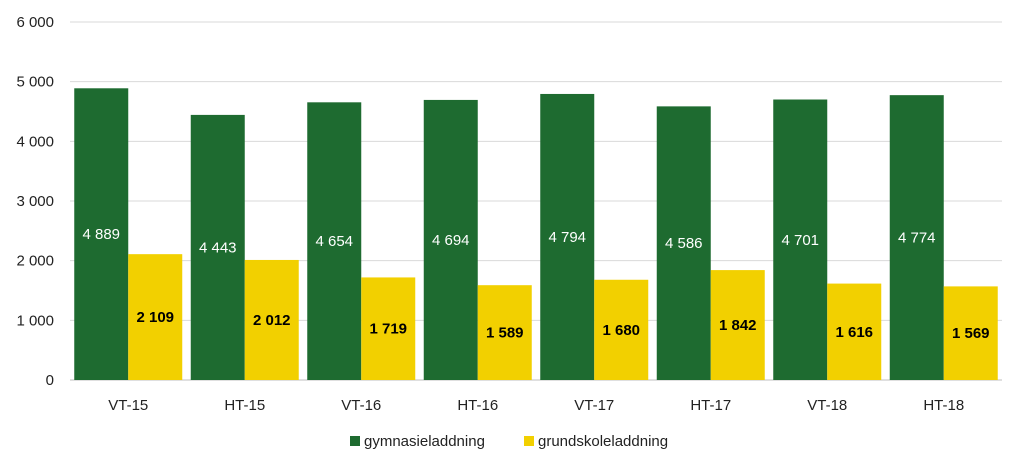  I want to click on x-category-label: HT-17, so click(710, 405).